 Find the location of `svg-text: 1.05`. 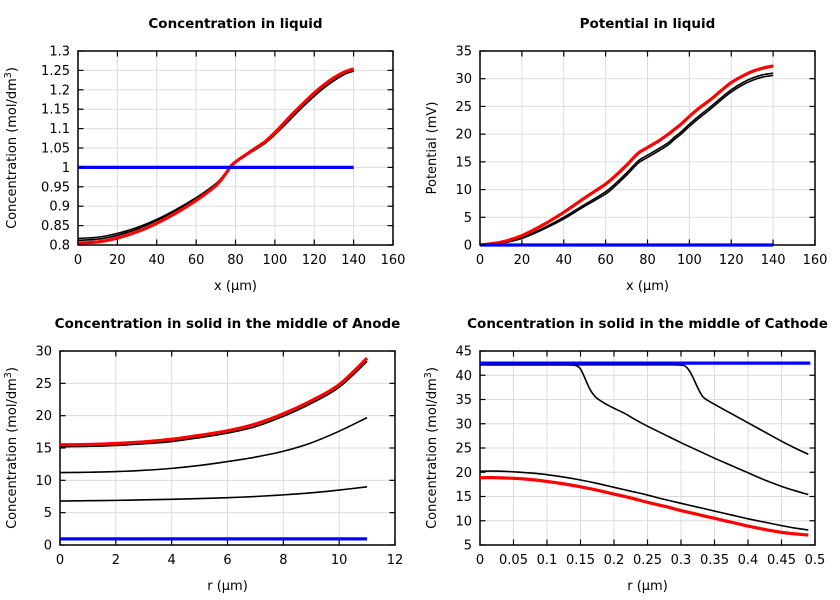

svg-text: 1.05 is located at coordinates (55, 149).